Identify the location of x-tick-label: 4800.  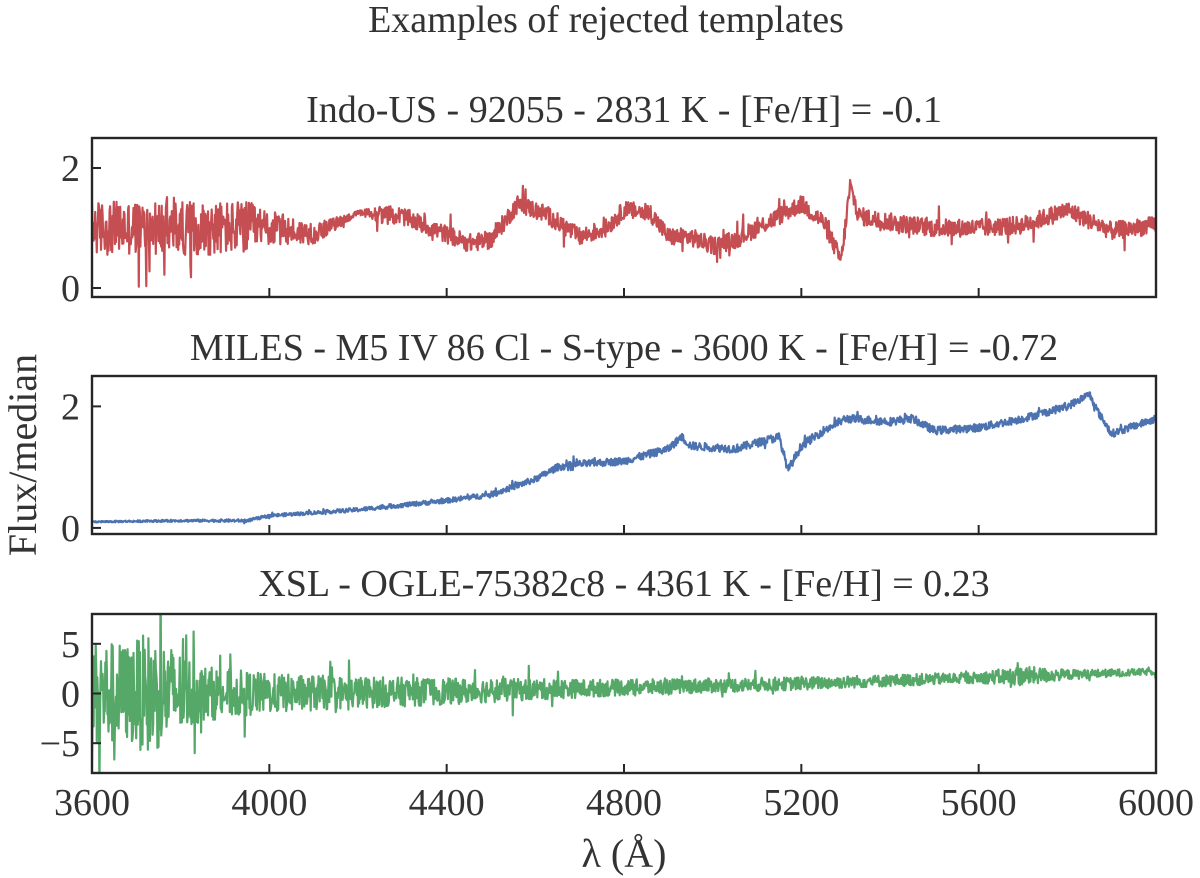
(624, 803).